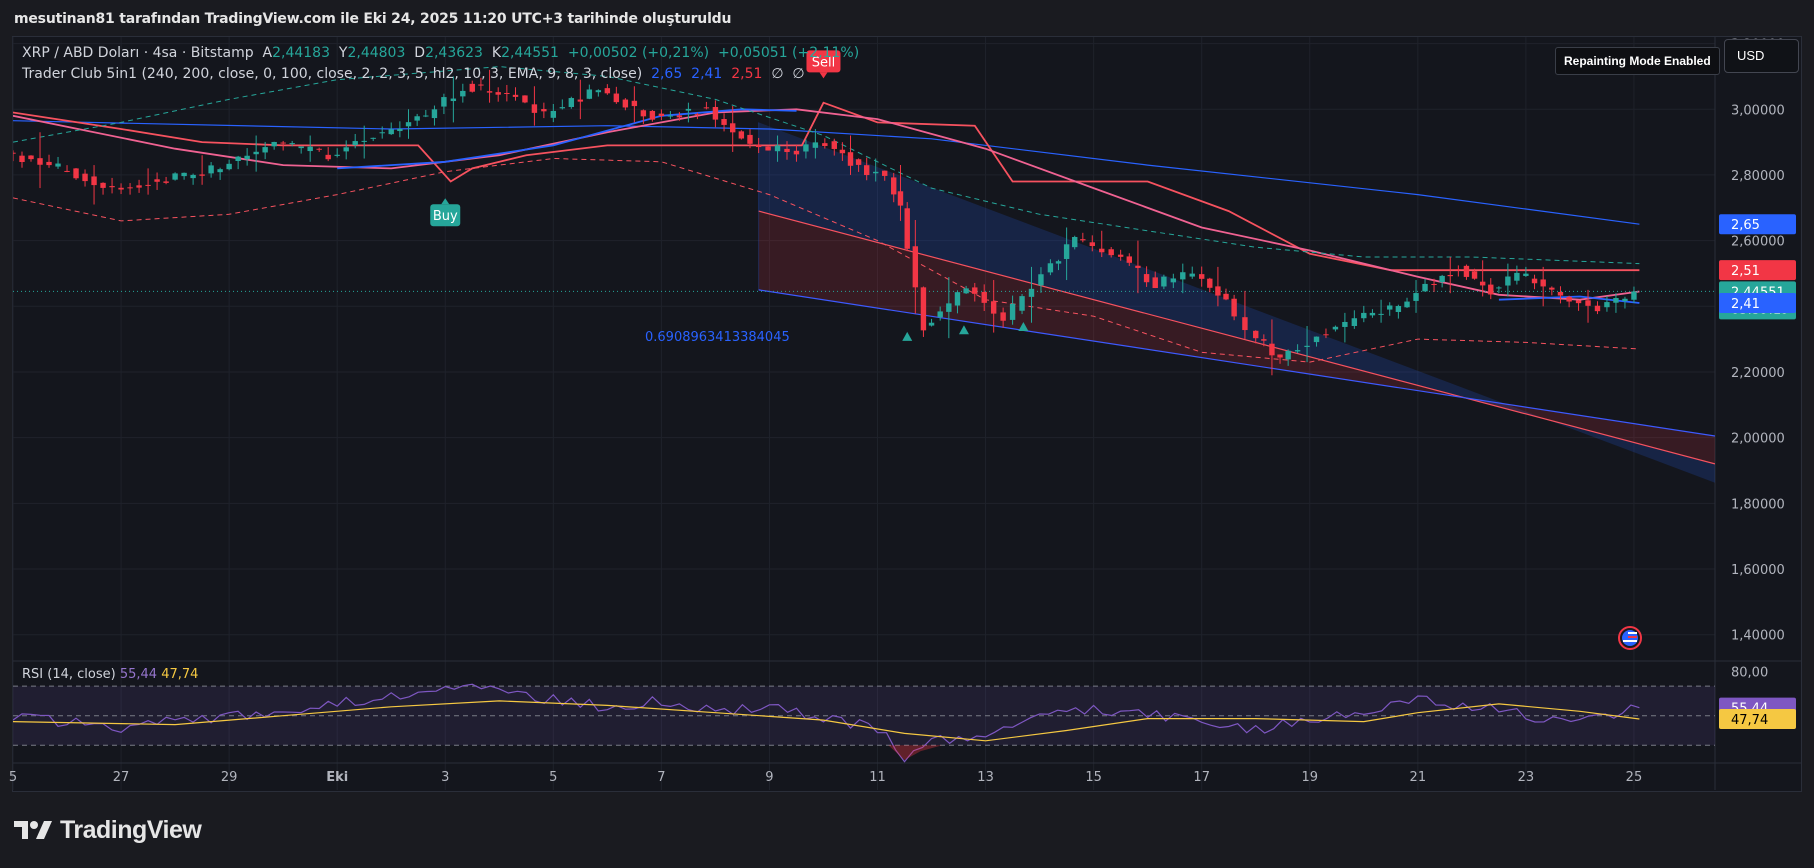  I want to click on badge-text: 47,74, so click(1749, 720).